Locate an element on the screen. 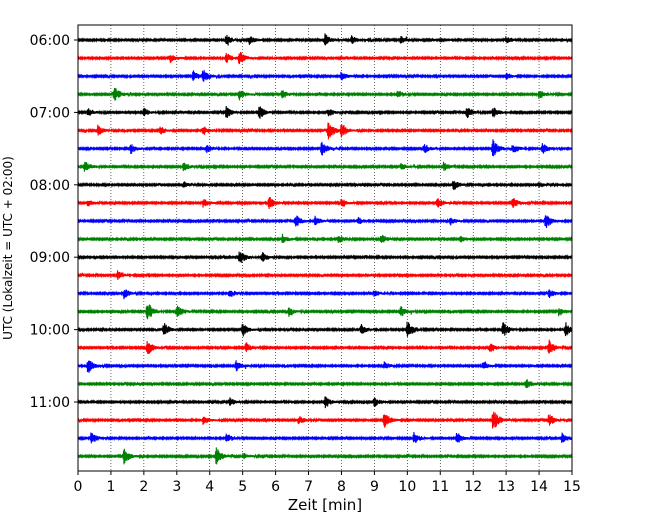  x-tick-label: 14 is located at coordinates (539, 487).